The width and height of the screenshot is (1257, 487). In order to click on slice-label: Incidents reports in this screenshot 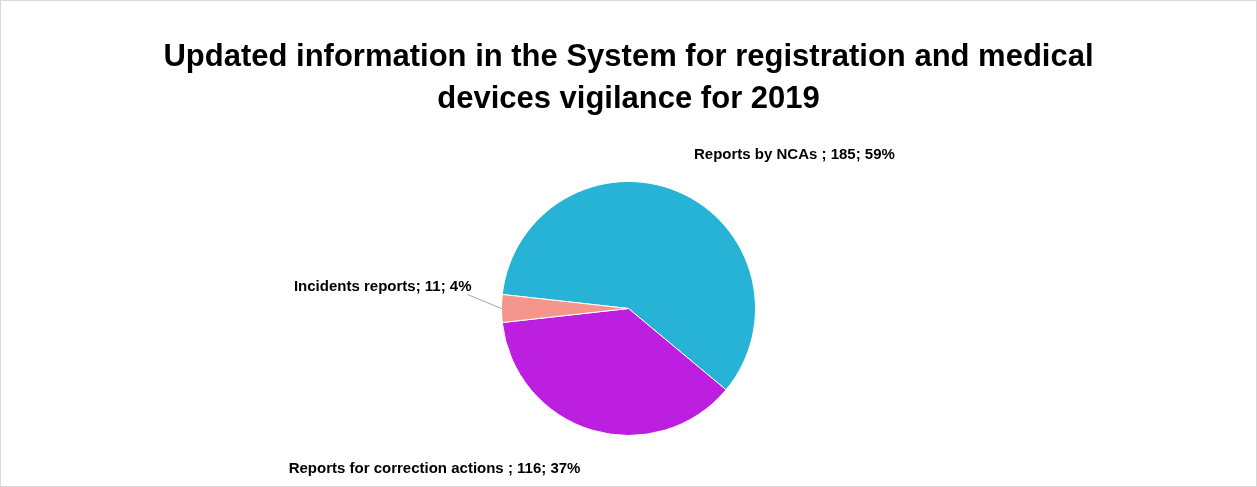, I will do `click(354, 285)`.